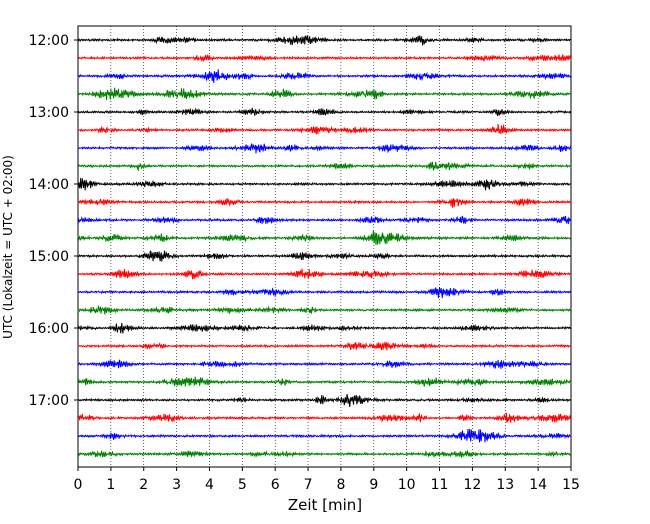  I want to click on x-tick-label-10: 10, so click(407, 485).